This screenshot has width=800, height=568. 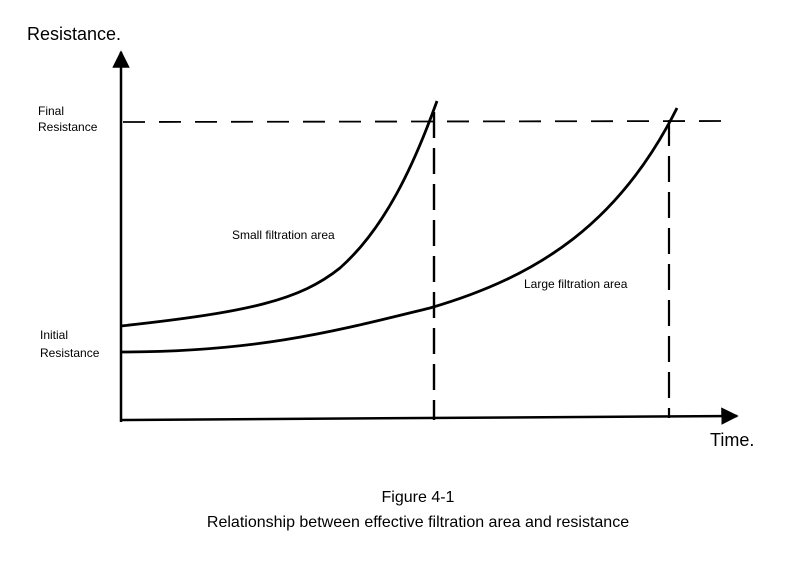 I want to click on initial-resistance-label: Initial Resistance, so click(x=70, y=344).